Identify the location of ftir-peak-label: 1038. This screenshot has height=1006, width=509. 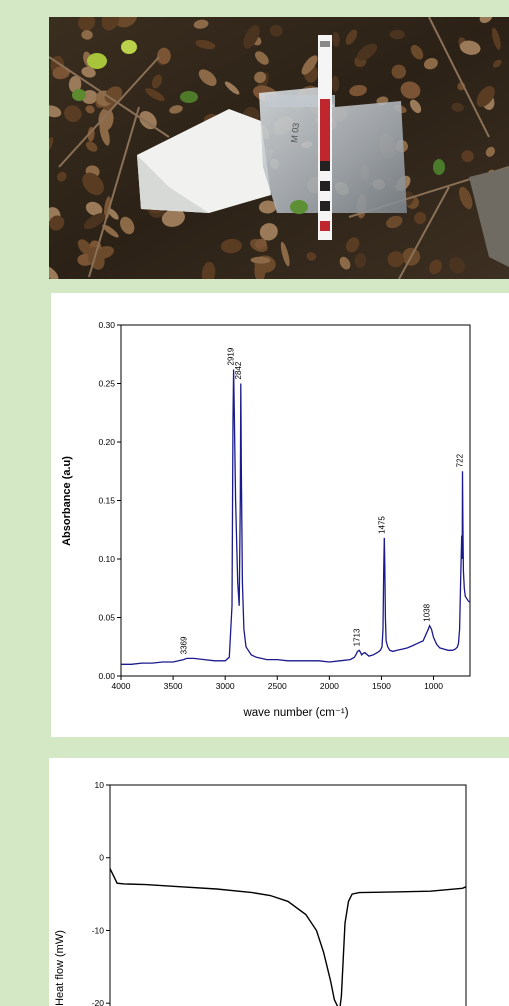
(427, 612).